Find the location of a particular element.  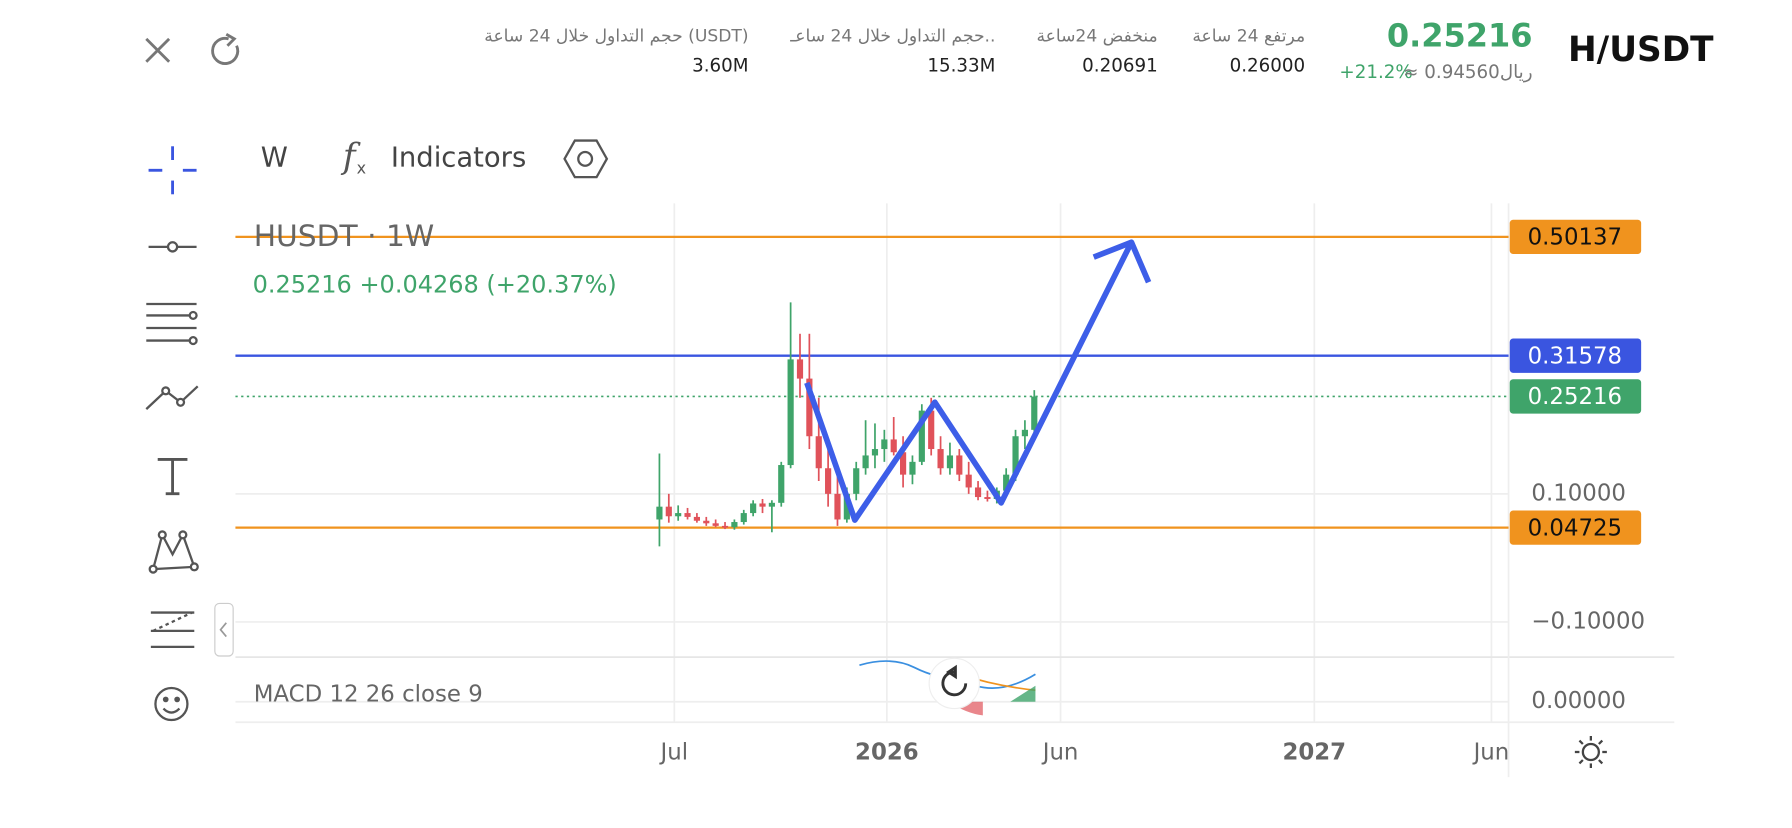

price-level-label: 0.04725 is located at coordinates (1575, 528).